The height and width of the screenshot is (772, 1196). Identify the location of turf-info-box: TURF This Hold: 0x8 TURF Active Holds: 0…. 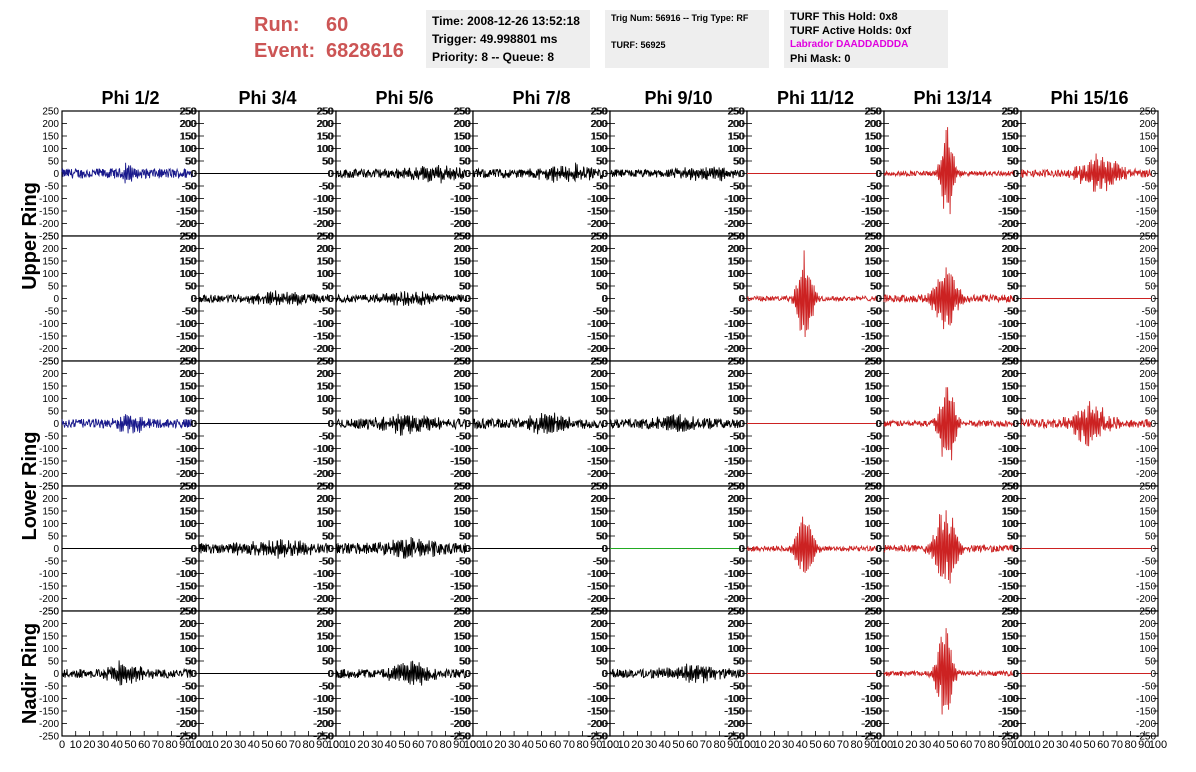
(866, 39).